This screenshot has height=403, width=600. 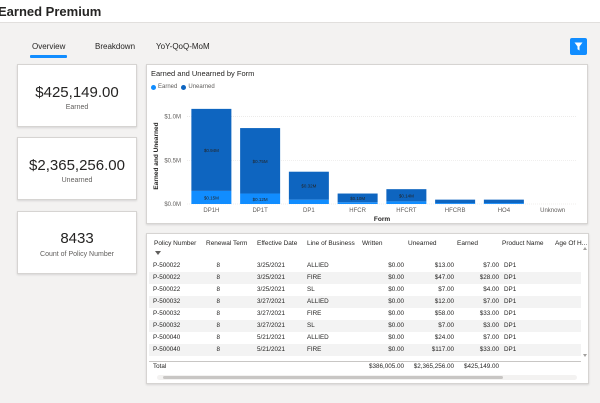 I want to click on chart-title: Earned and Unearned by Form, so click(x=203, y=73).